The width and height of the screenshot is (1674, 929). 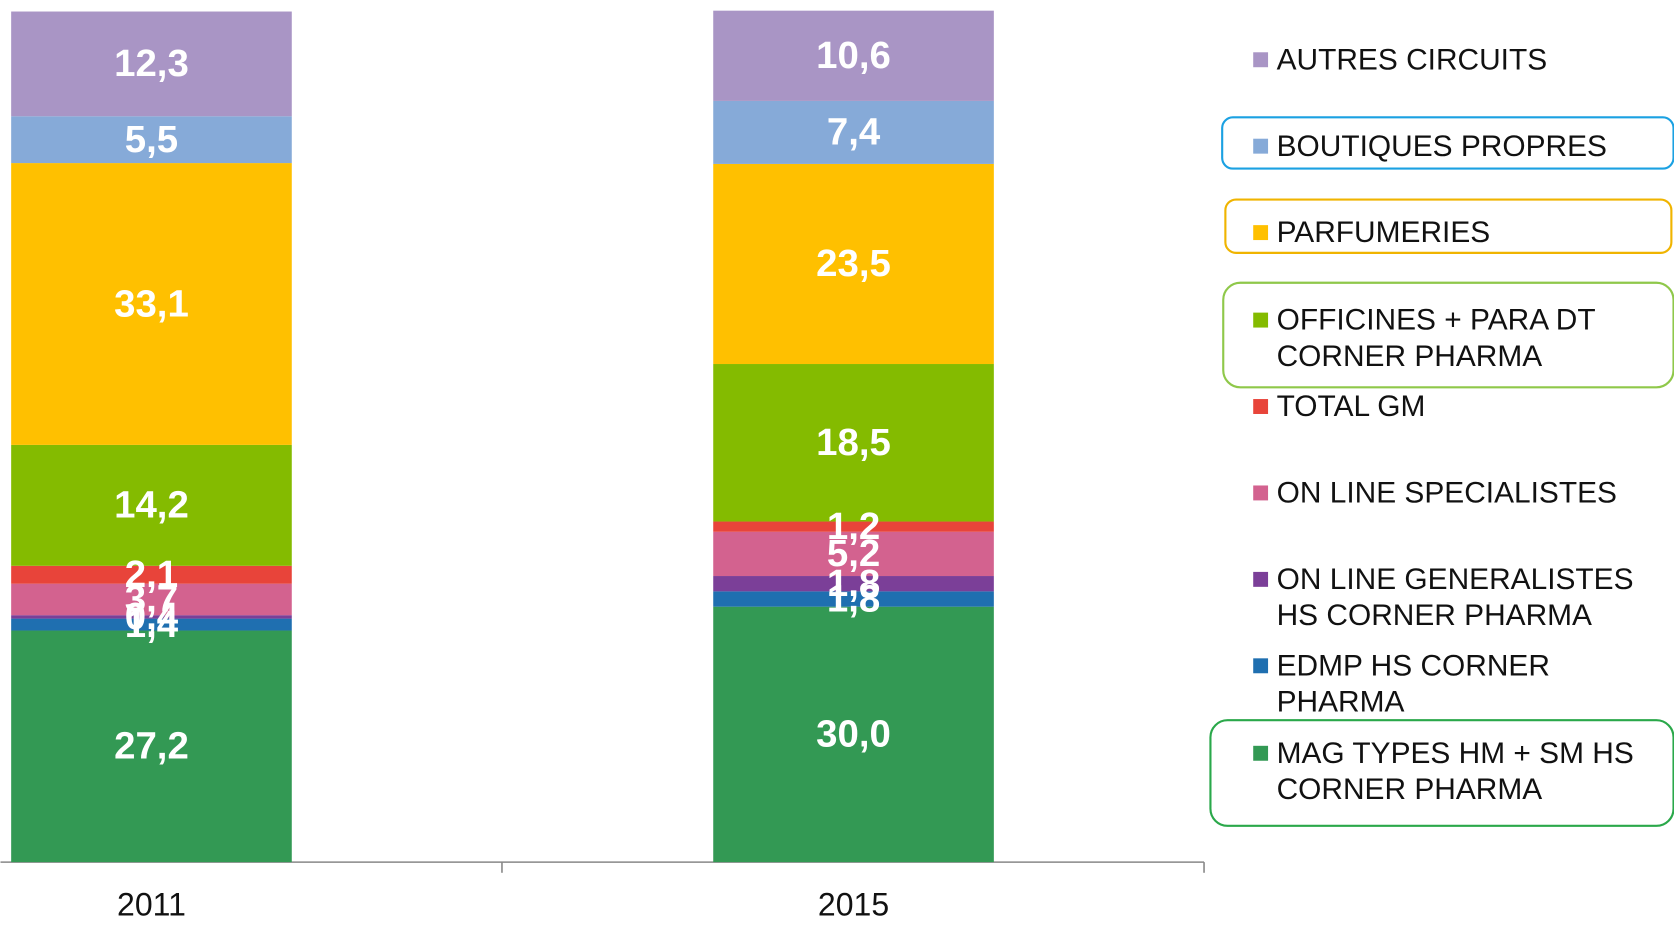 I want to click on legend-entry: MAG TYPES HM + SM HS CORNER PHARMA, so click(x=1463, y=771).